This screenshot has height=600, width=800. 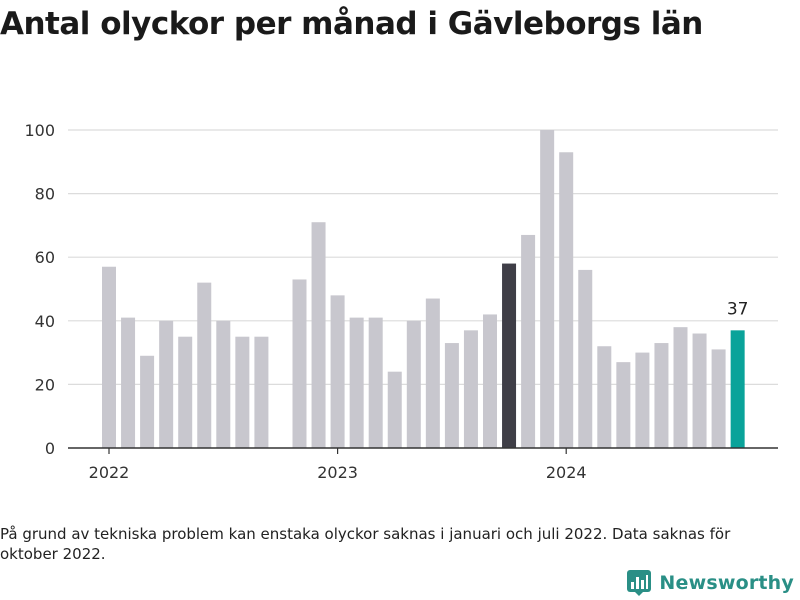 I want to click on y-tick-label: 100, so click(x=39, y=130).